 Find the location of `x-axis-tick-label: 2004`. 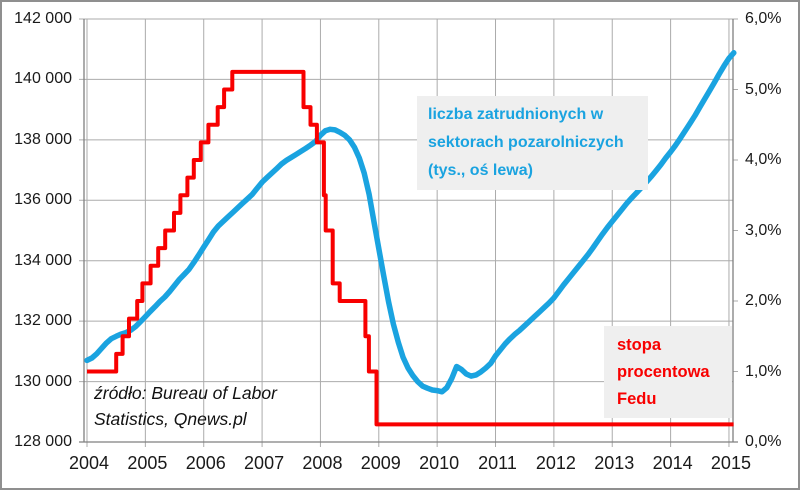

x-axis-tick-label: 2004 is located at coordinates (89, 463).